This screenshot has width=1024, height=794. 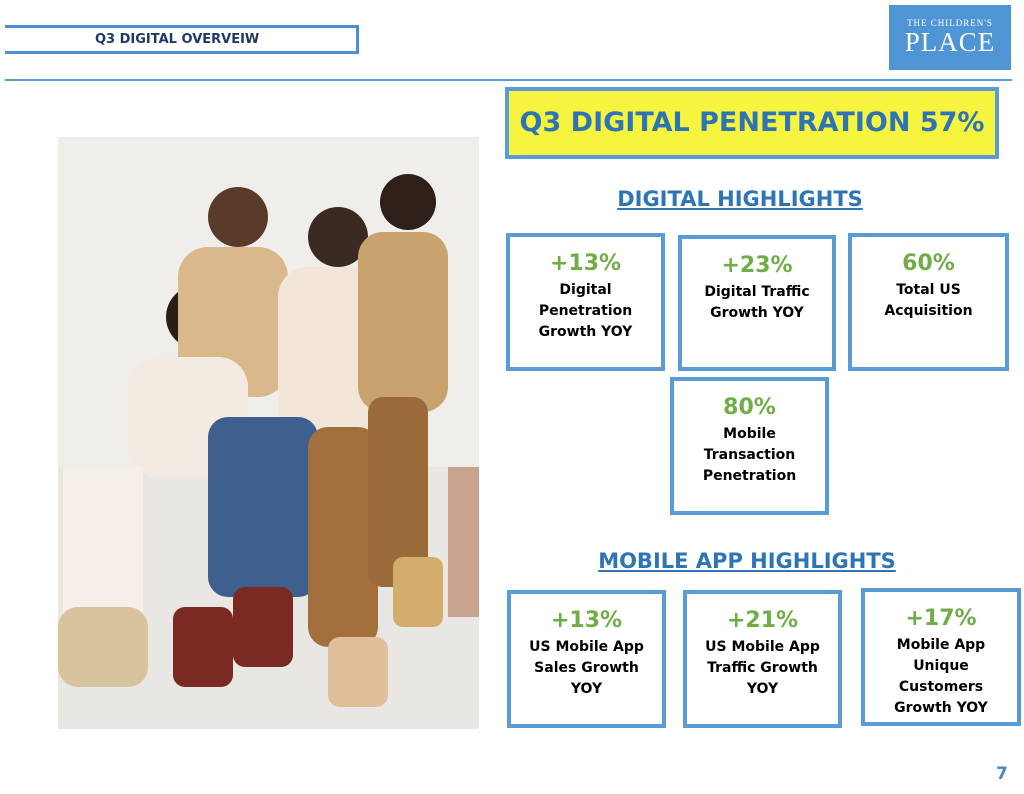 What do you see at coordinates (950, 23) in the screenshot?
I see `logo-top: THE CHILDREN'S` at bounding box center [950, 23].